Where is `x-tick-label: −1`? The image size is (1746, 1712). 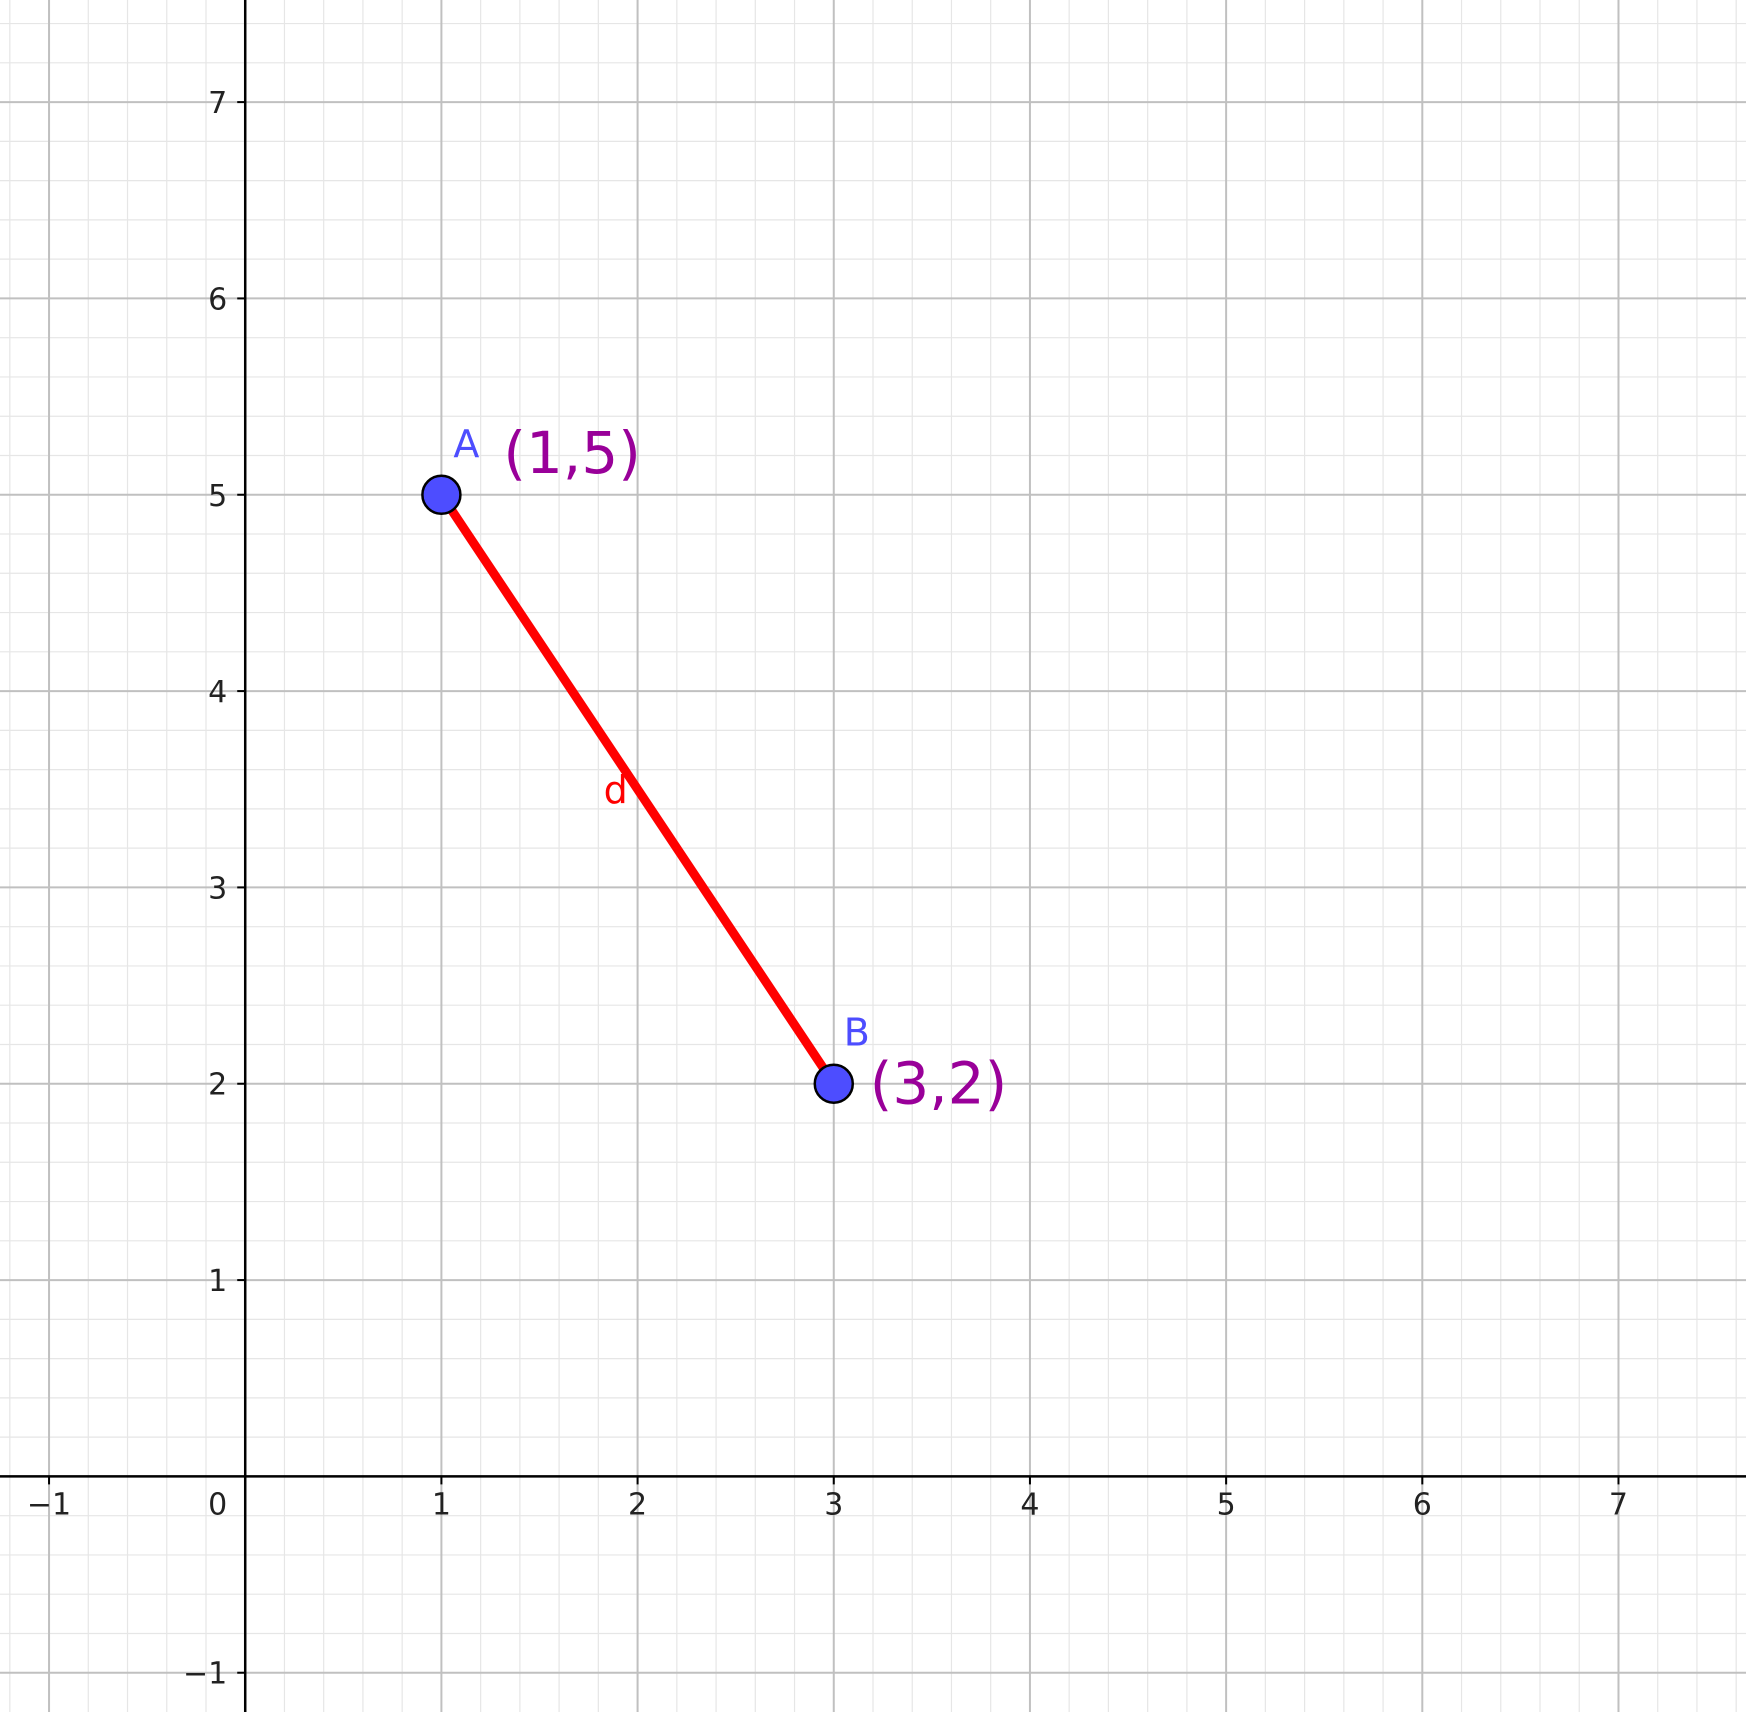 x-tick-label: −1 is located at coordinates (49, 1504).